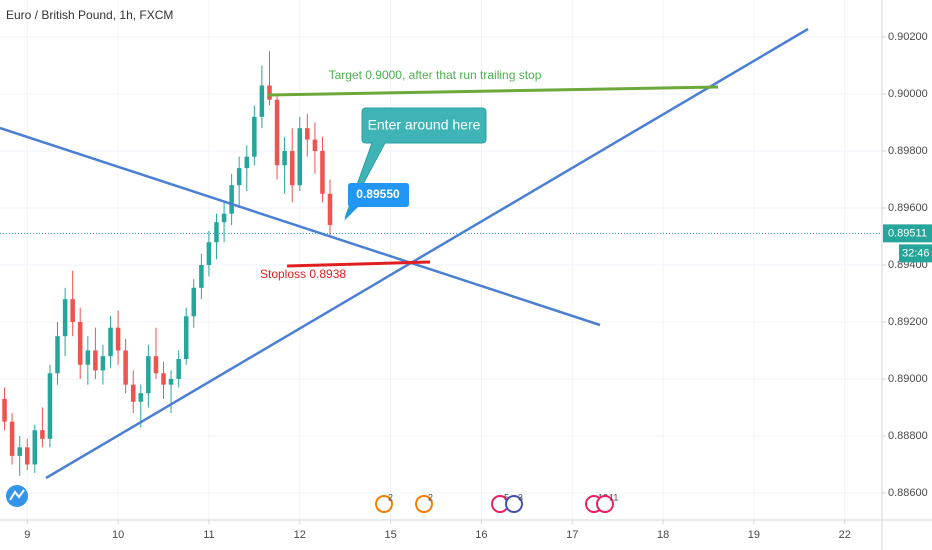  Describe the element at coordinates (378, 194) in the screenshot. I see `price-label-text: 0.89550` at that location.